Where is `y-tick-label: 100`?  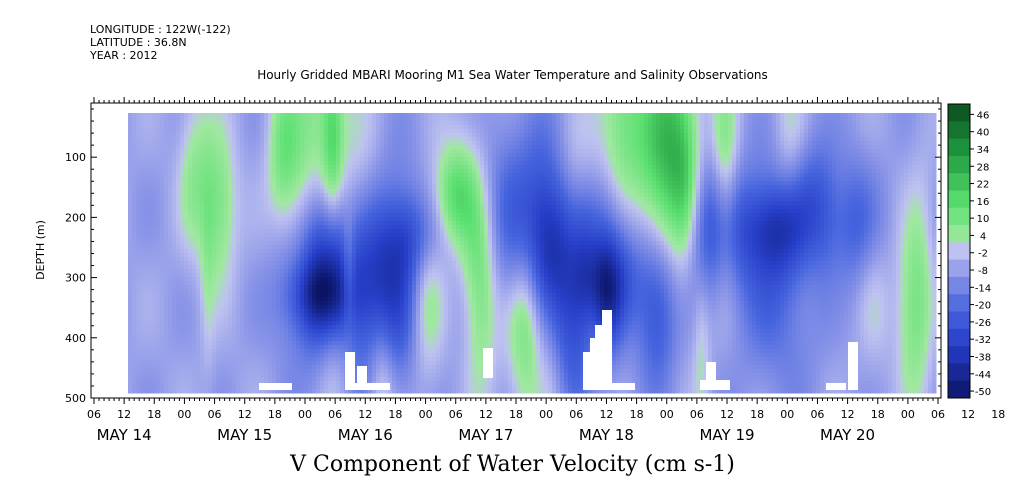 y-tick-label: 100 is located at coordinates (75, 157).